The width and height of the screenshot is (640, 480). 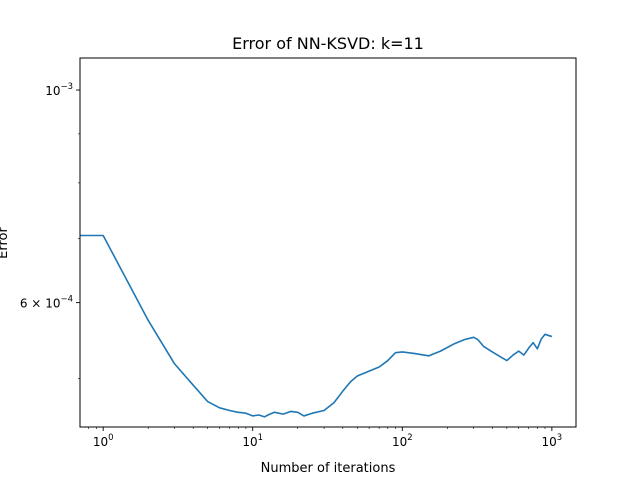 What do you see at coordinates (5, 243) in the screenshot?
I see `y-axis-label: Error` at bounding box center [5, 243].